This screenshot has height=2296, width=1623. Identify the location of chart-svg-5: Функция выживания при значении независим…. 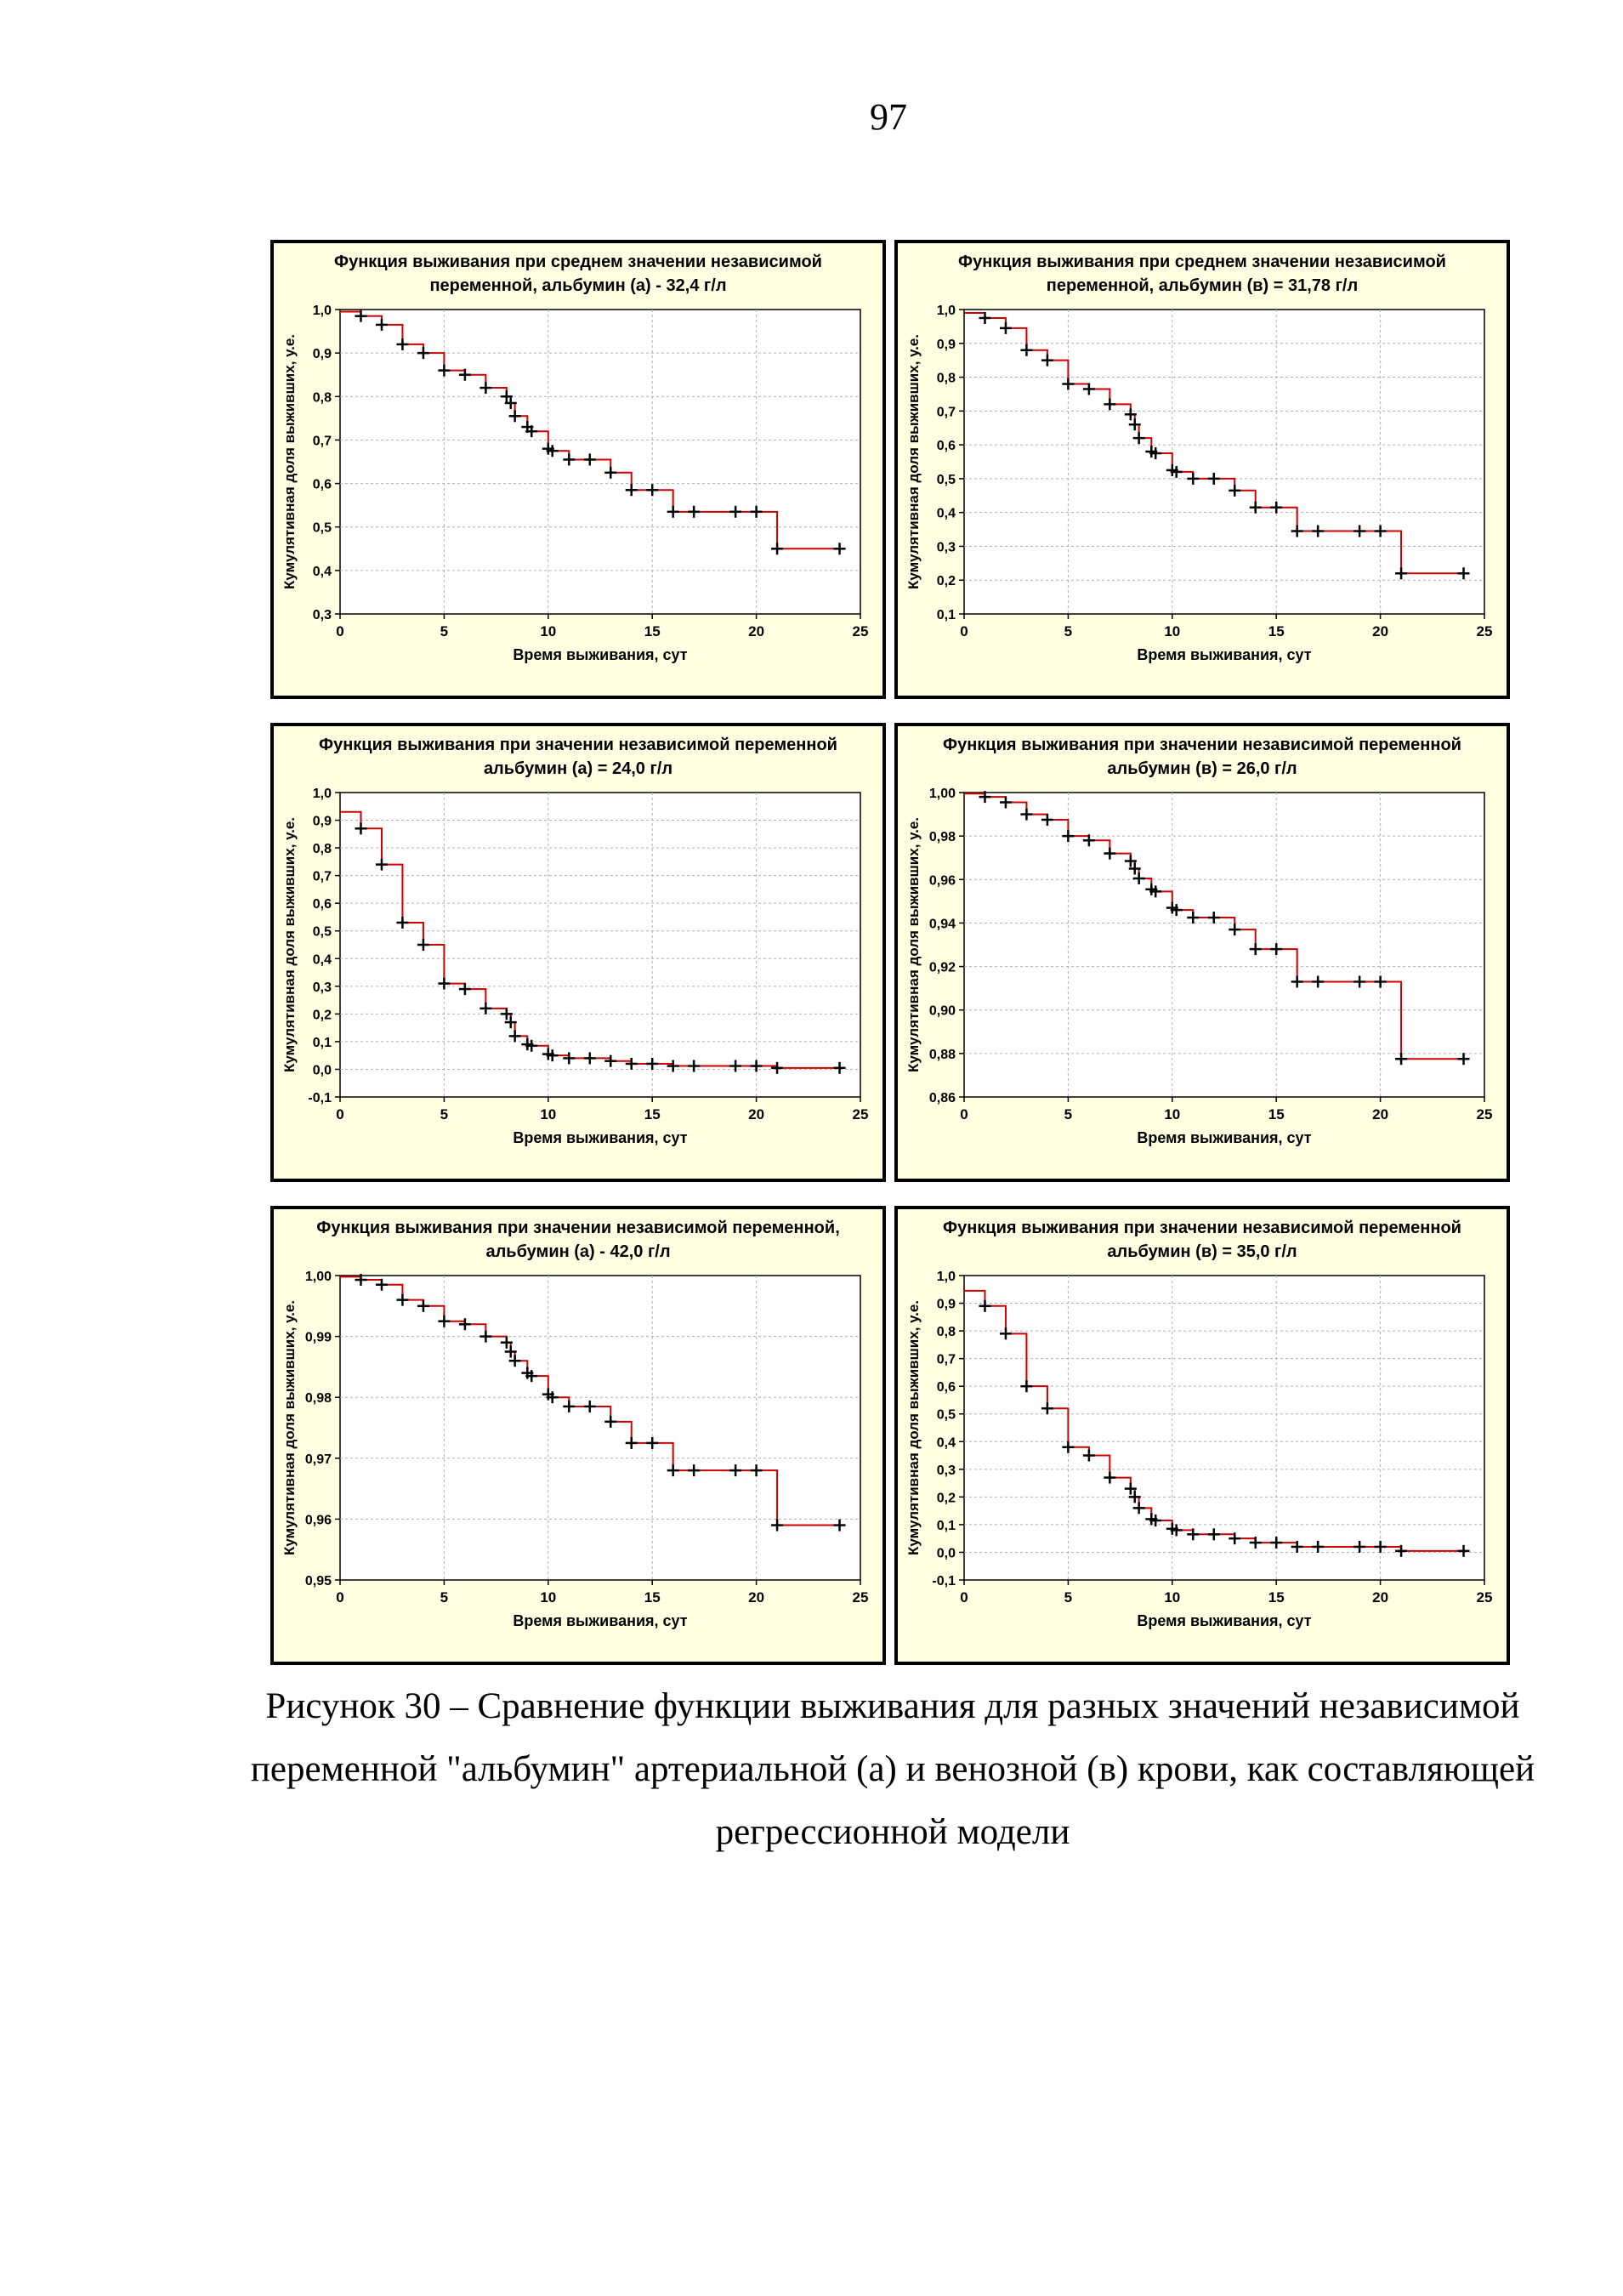
(574, 1424).